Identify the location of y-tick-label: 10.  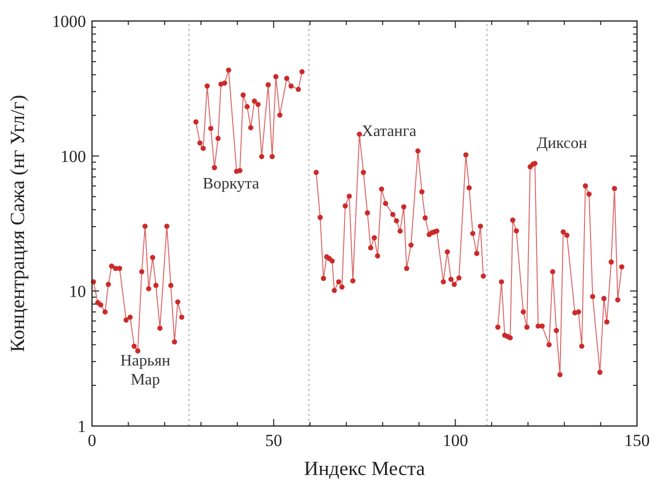
(77, 291).